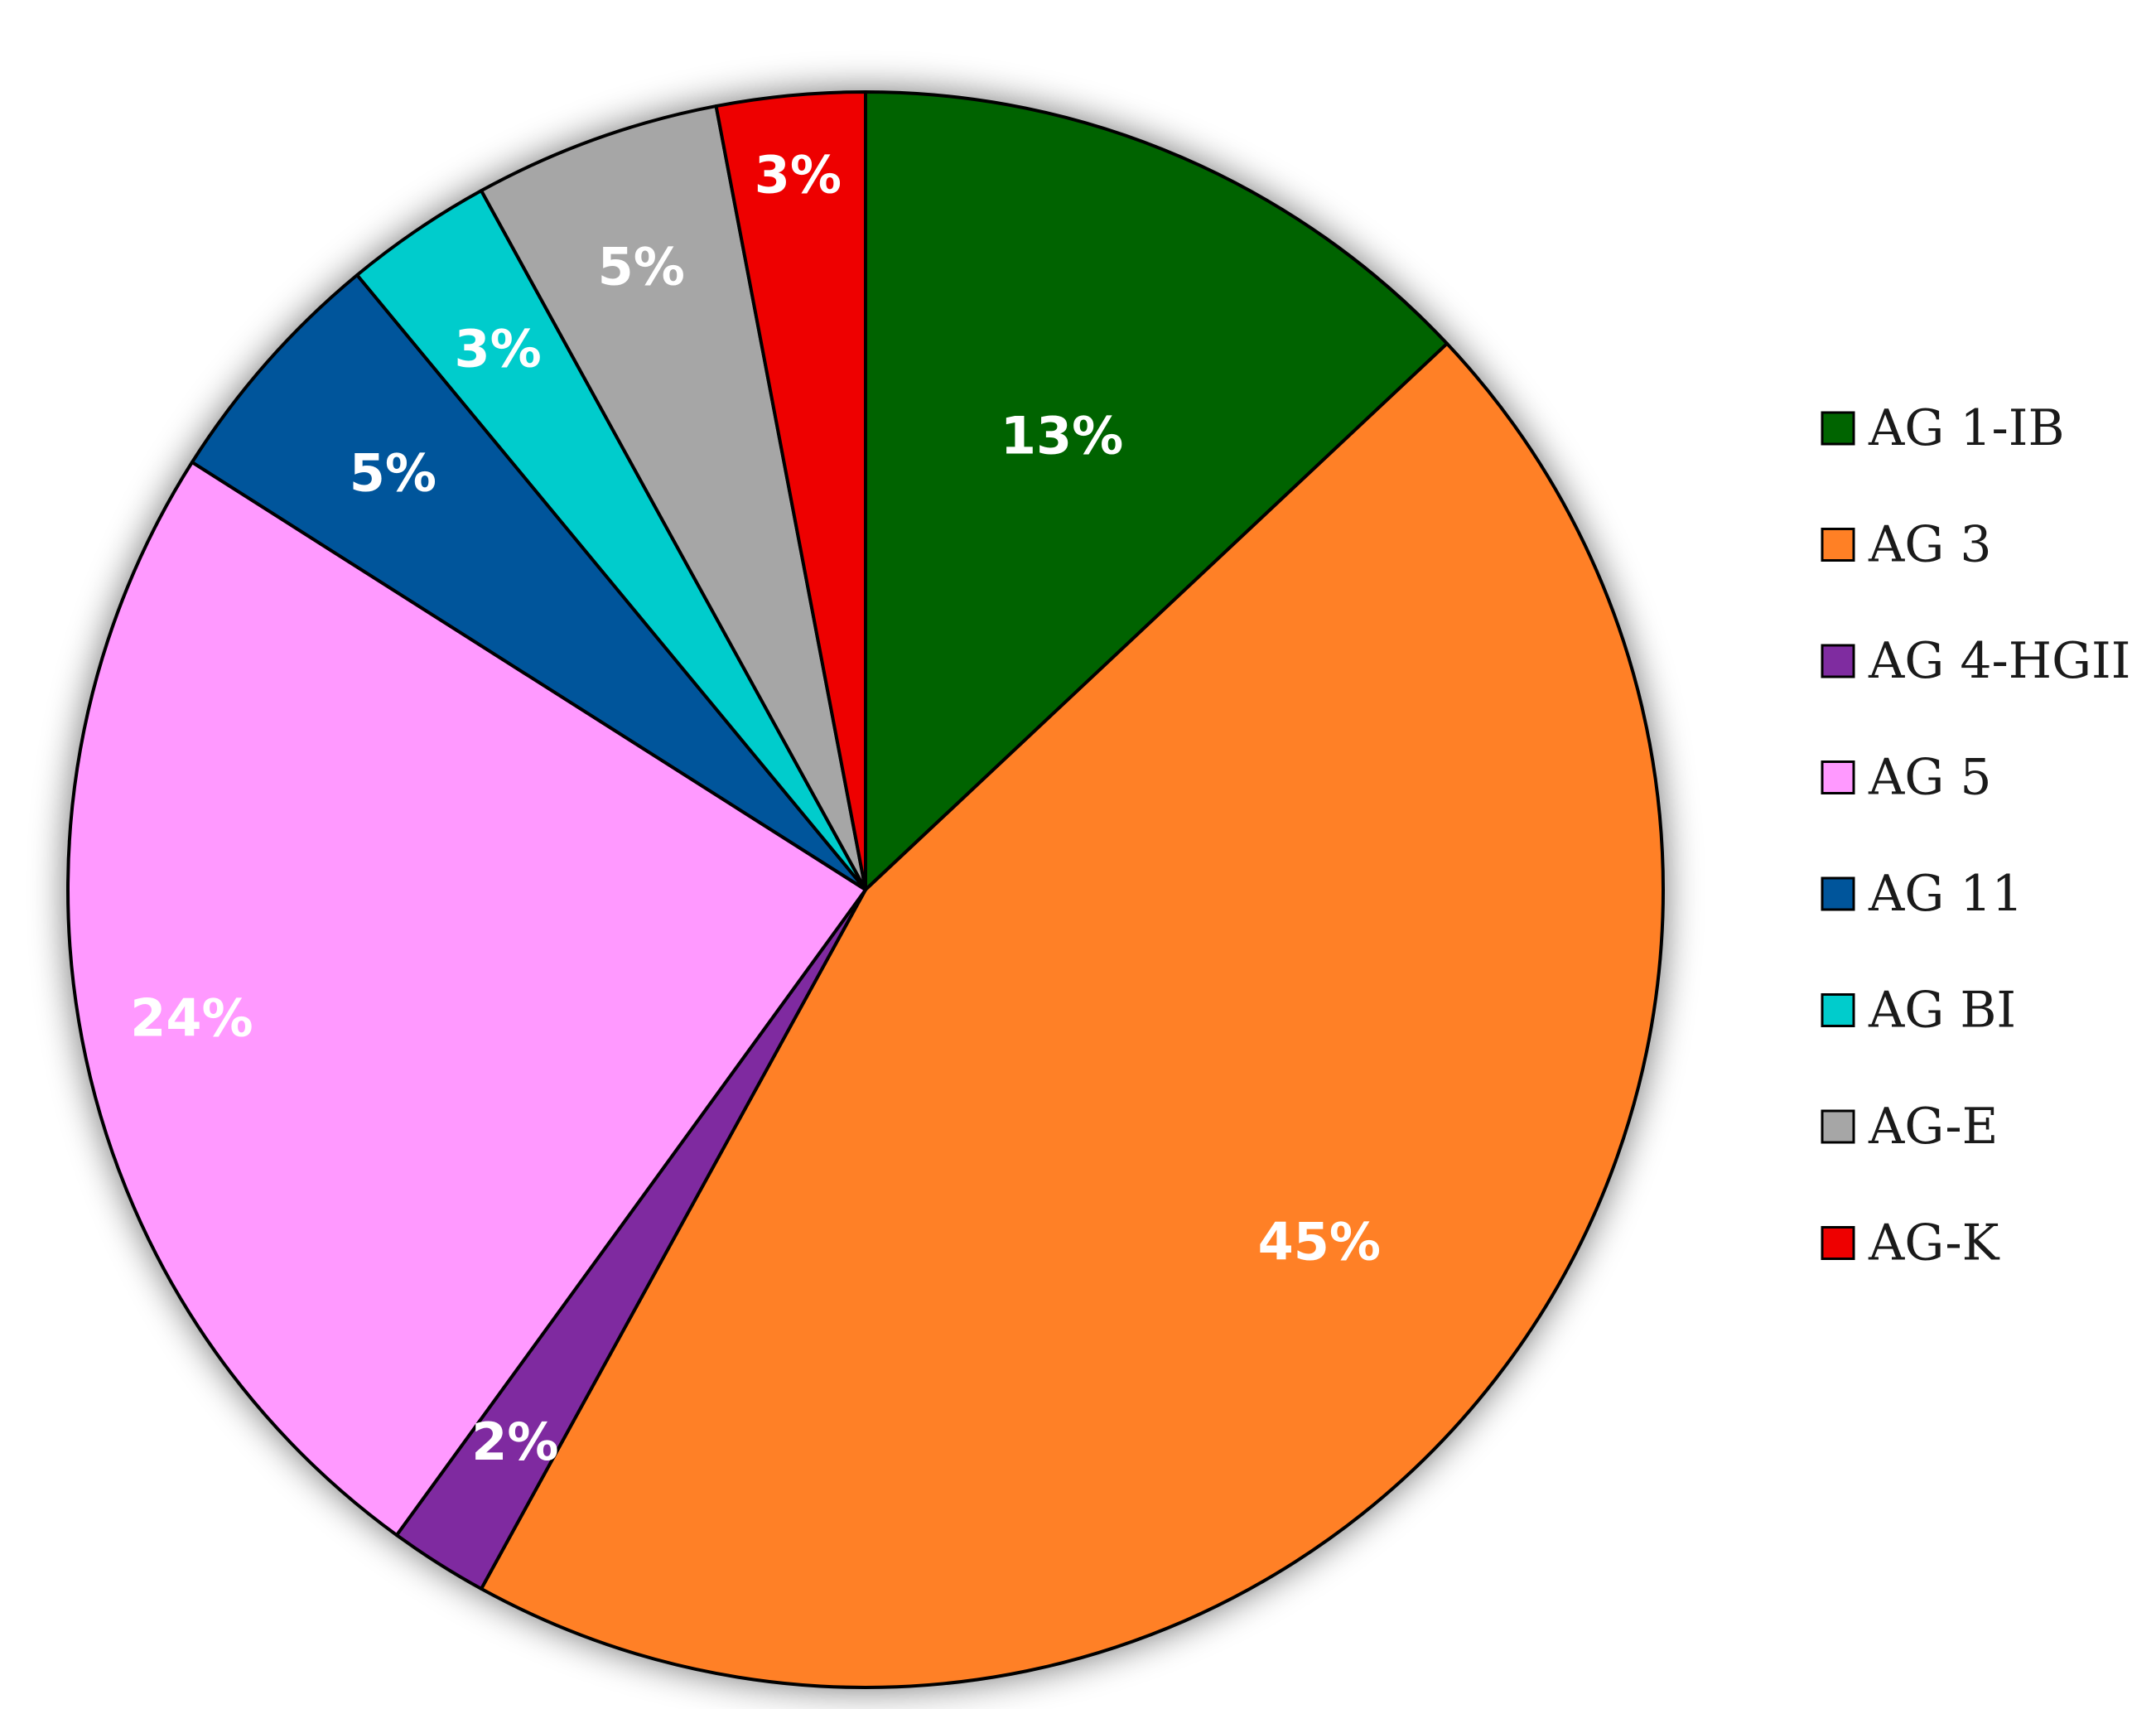 This screenshot has height=1709, width=2156. What do you see at coordinates (394, 472) in the screenshot?
I see `slice-label-ag-11: 5%` at bounding box center [394, 472].